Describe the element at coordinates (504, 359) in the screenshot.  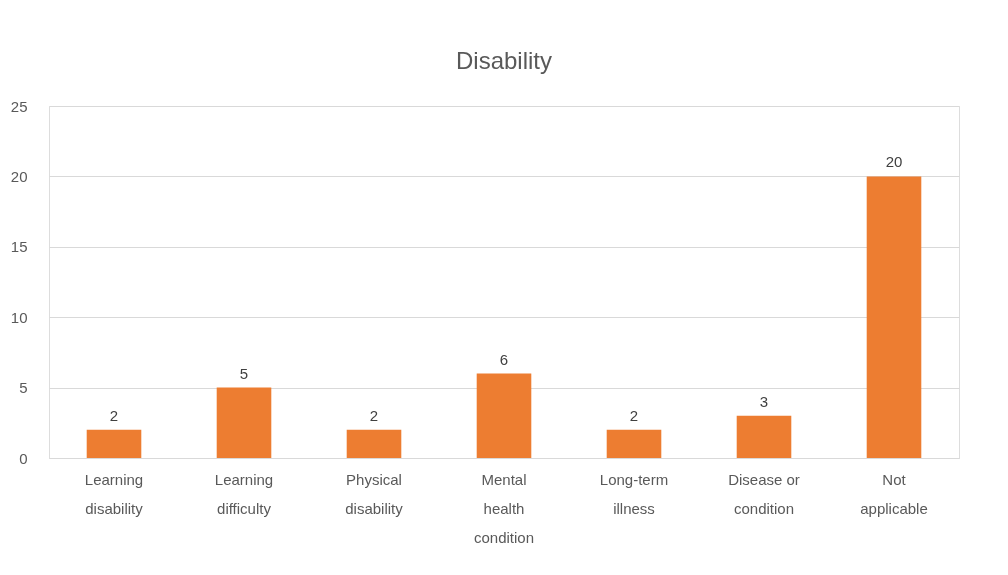
I see `data-label: 6` at that location.